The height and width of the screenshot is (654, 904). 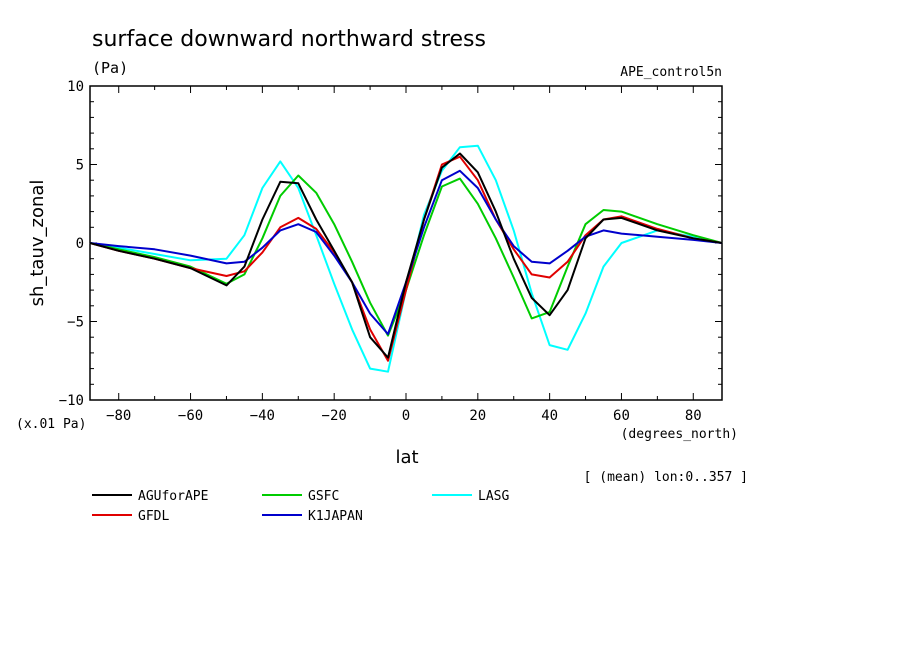 I want to click on x-tick-label: 60, so click(x=621, y=416).